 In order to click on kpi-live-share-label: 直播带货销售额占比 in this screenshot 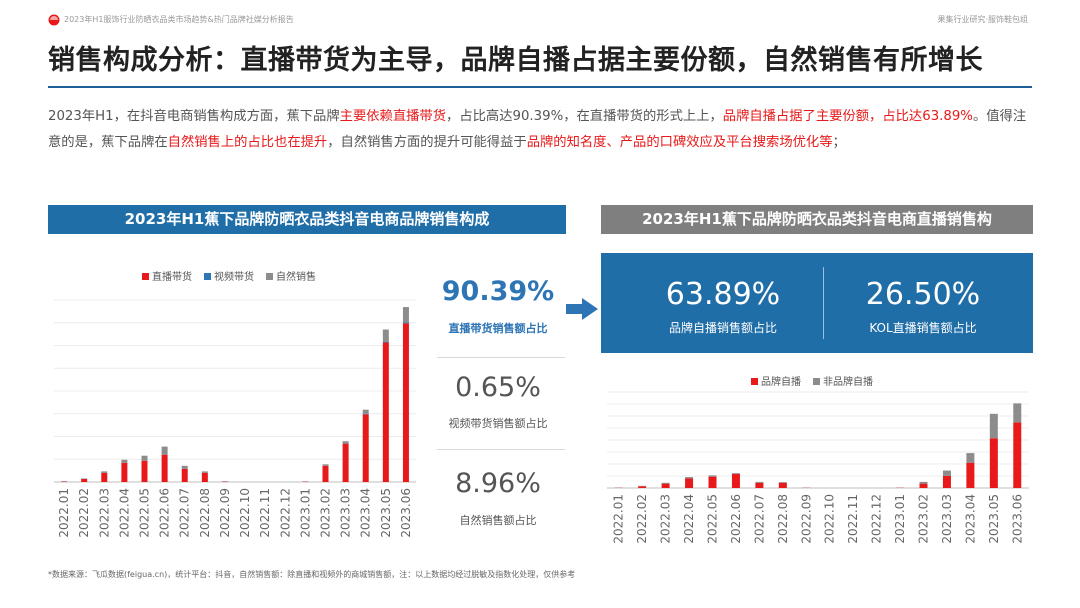, I will do `click(498, 328)`.